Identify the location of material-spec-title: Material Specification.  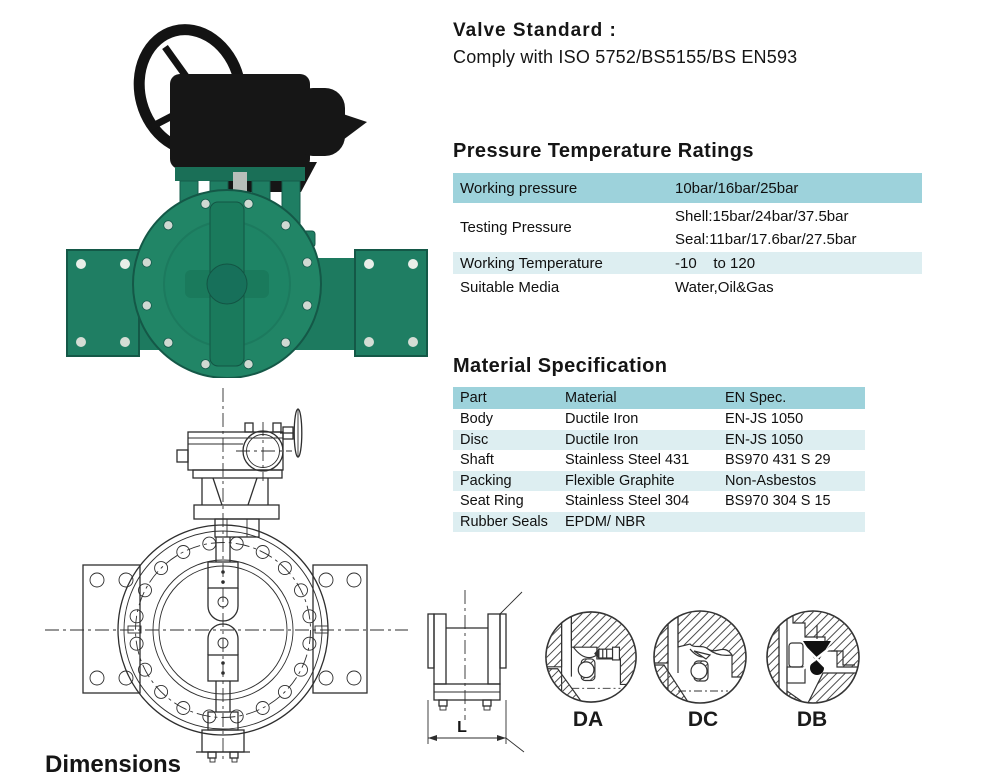
(560, 366).